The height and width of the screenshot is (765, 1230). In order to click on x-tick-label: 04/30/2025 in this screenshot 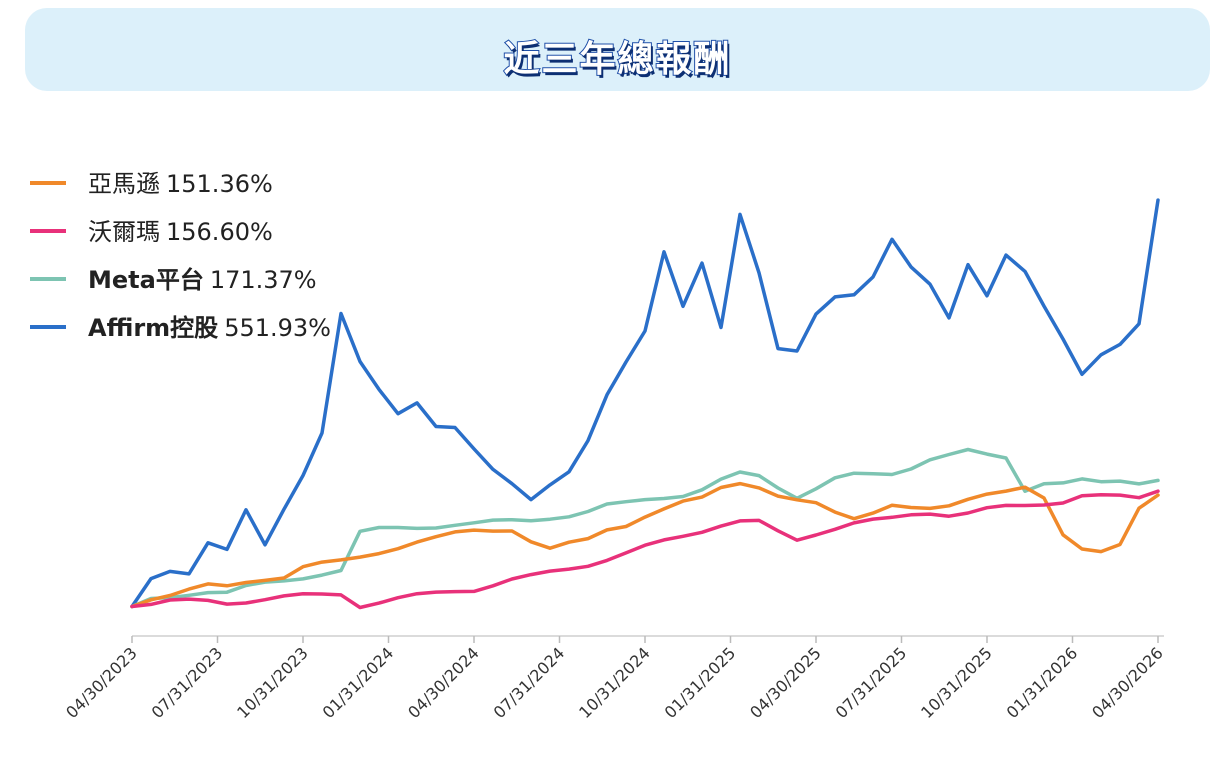, I will do `click(785, 682)`.